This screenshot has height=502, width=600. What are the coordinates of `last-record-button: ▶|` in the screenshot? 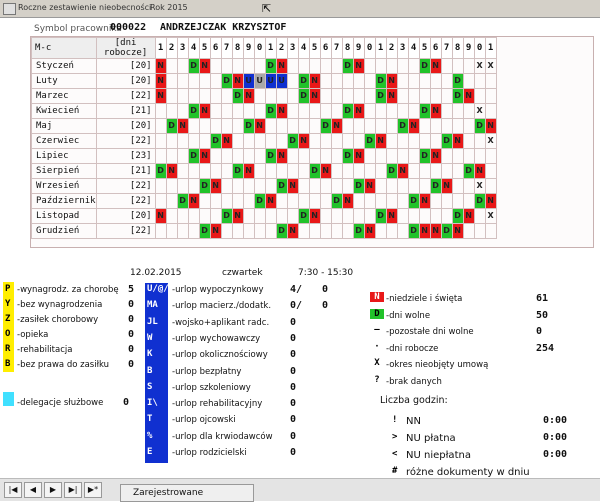 It's located at (73, 490).